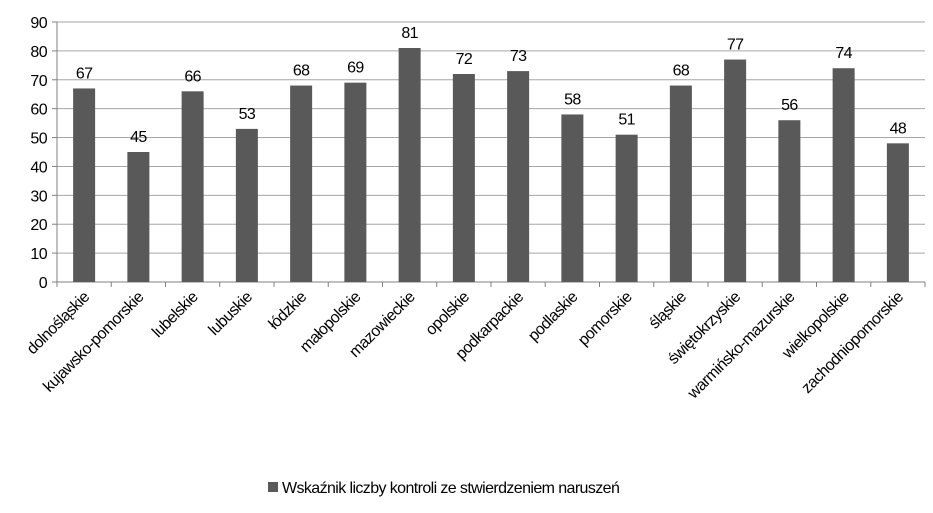 The height and width of the screenshot is (513, 933). I want to click on y-tick-label: 70, so click(38, 81).